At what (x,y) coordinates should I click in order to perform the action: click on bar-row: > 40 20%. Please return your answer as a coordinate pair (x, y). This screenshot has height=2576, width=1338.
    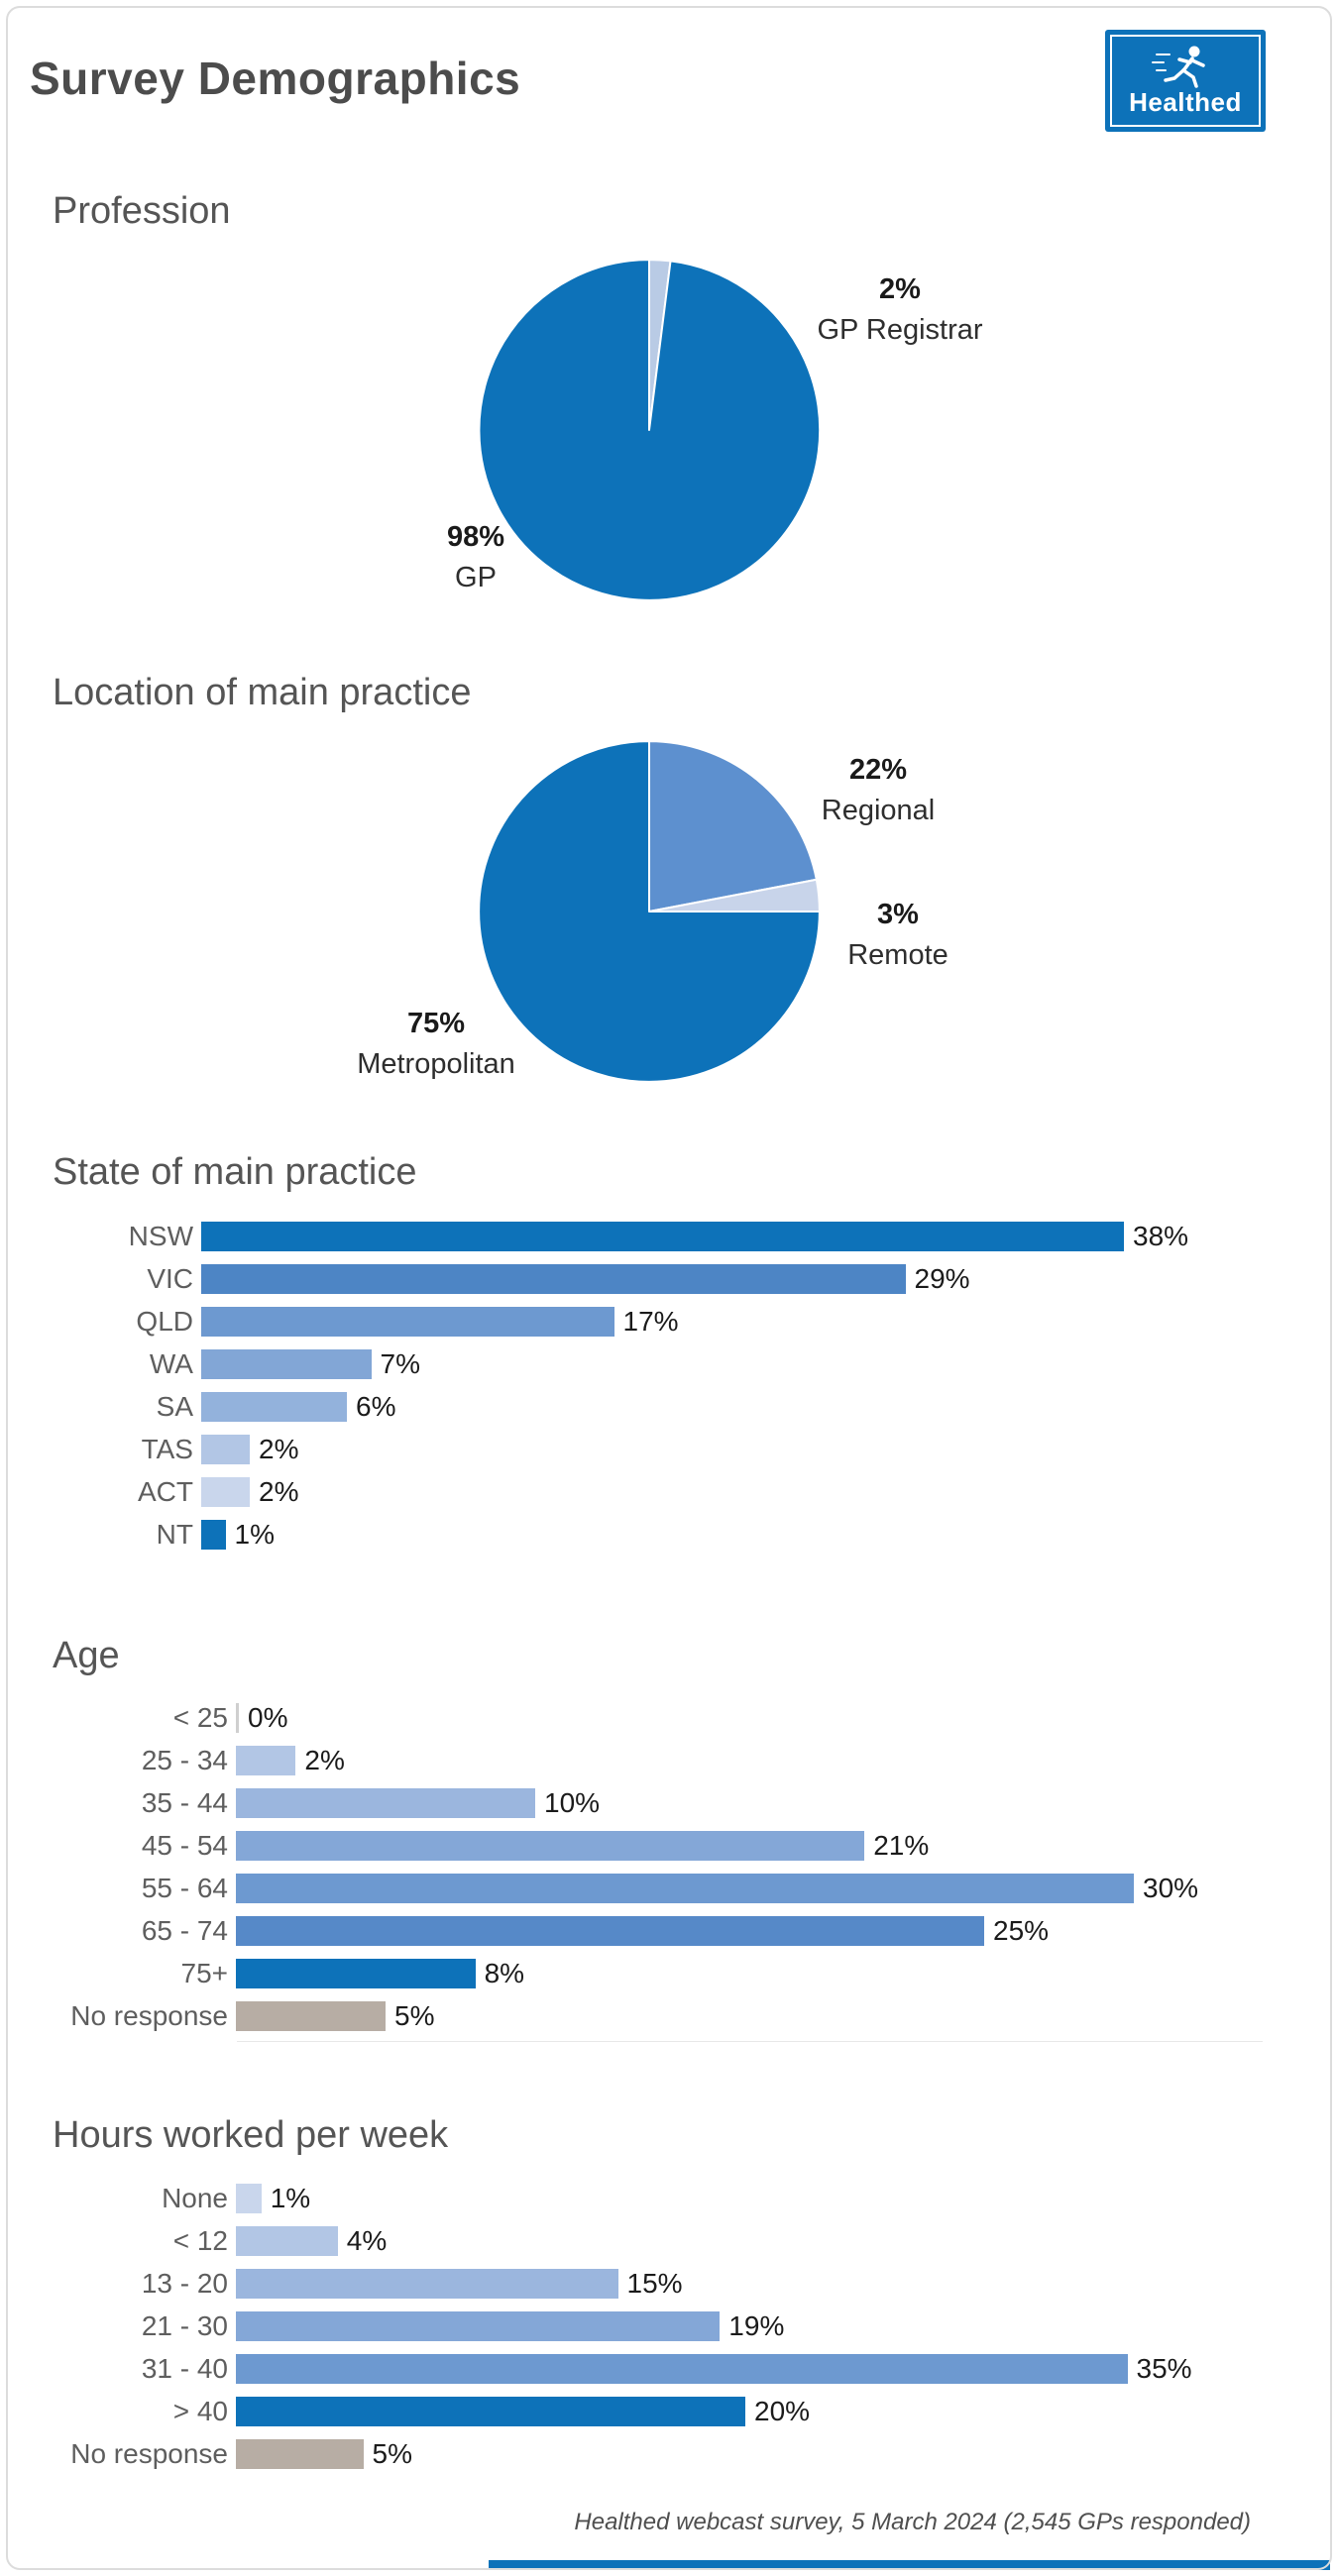
    Looking at the image, I should click on (669, 2411).